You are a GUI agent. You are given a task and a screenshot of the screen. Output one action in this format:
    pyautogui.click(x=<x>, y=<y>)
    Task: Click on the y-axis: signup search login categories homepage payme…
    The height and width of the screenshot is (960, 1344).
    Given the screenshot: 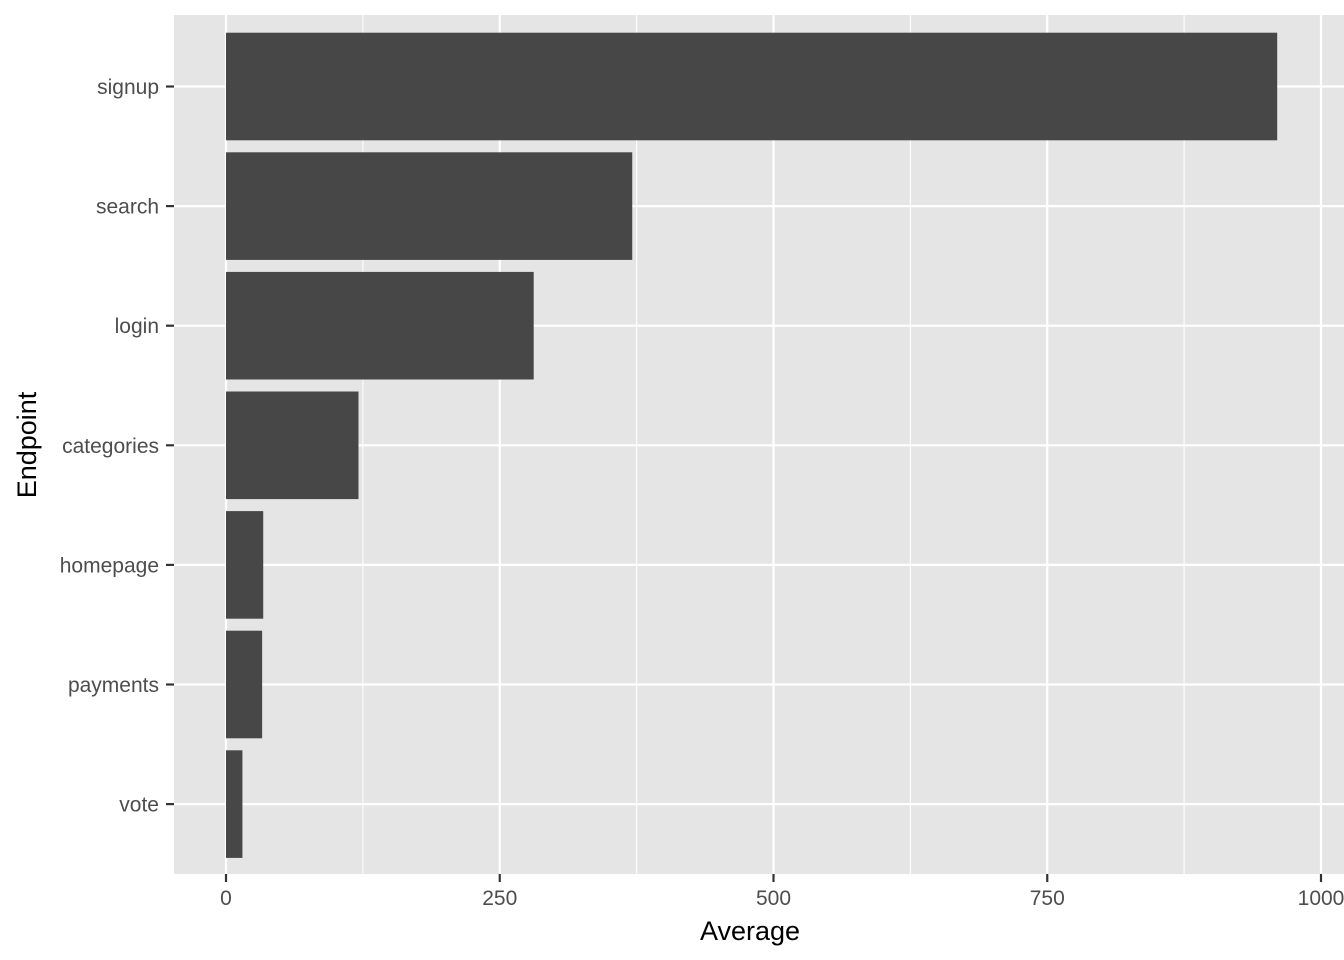 What is the action you would take?
    pyautogui.click(x=117, y=446)
    